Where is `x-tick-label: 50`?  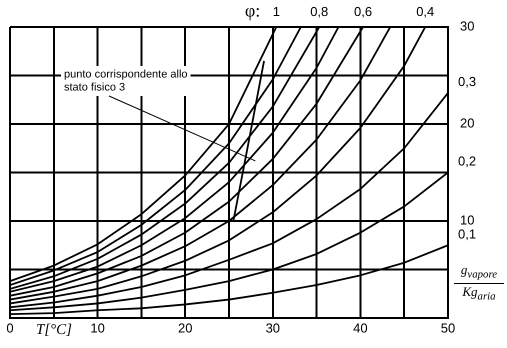
x-tick-label: 50 is located at coordinates (448, 328).